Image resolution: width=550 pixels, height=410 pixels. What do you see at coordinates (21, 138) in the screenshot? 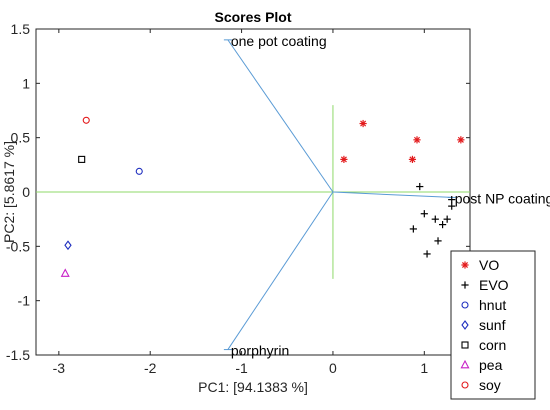
I see `y-tick-label: 0.5` at bounding box center [21, 138].